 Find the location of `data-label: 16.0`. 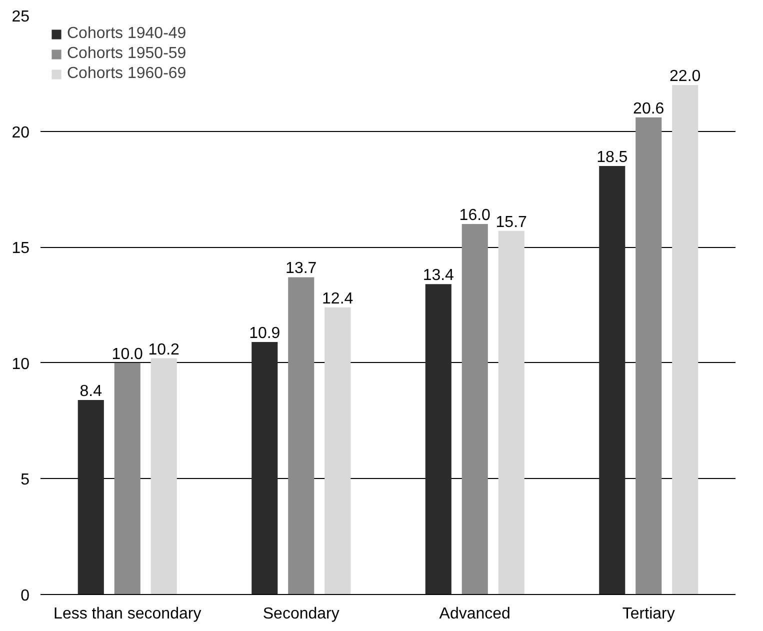

data-label: 16.0 is located at coordinates (475, 215).